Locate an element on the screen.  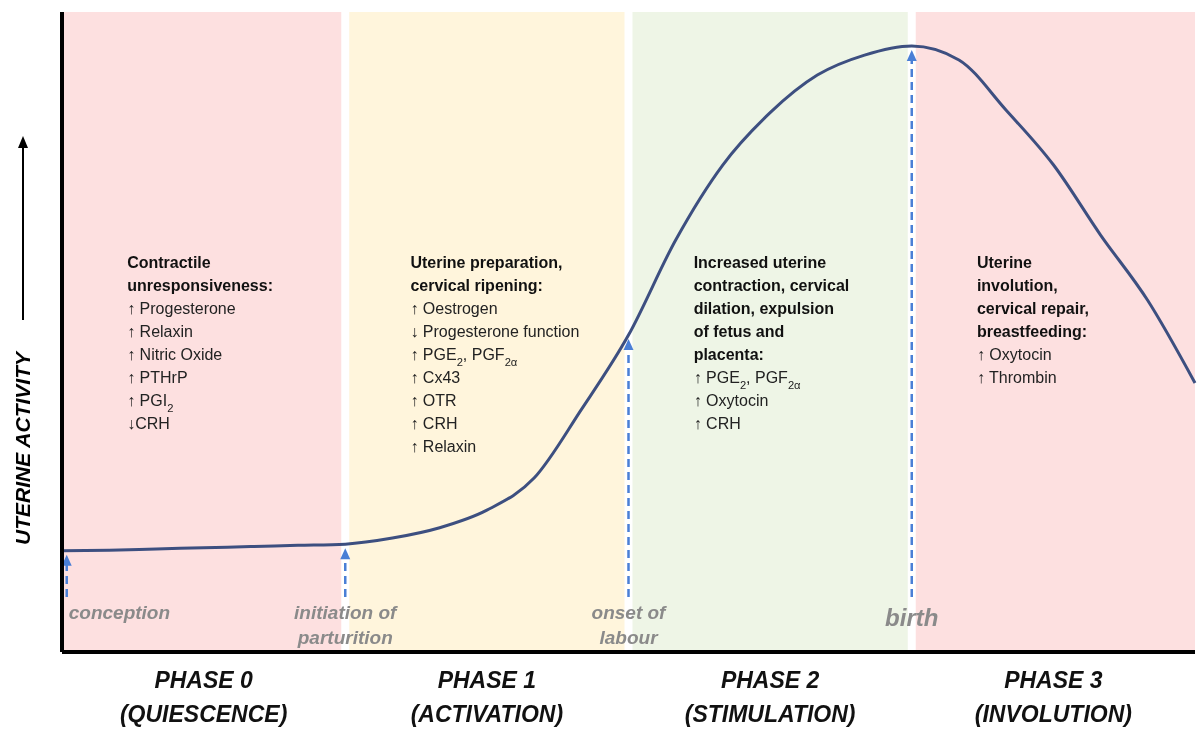
x-tick-label: PHASE 1 (ACTIVATION) is located at coordinates (487, 697).